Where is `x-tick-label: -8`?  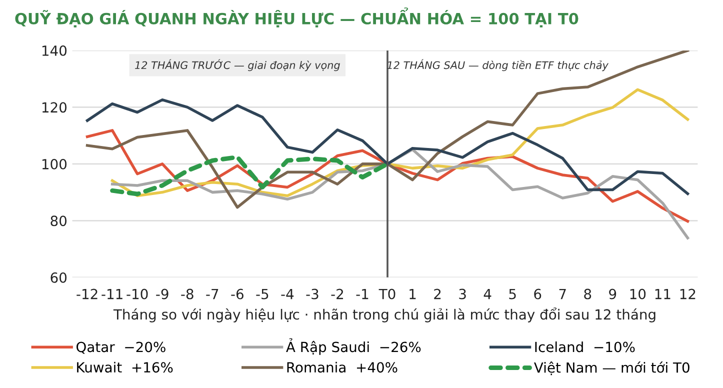
x-tick-label: -8 is located at coordinates (187, 294).